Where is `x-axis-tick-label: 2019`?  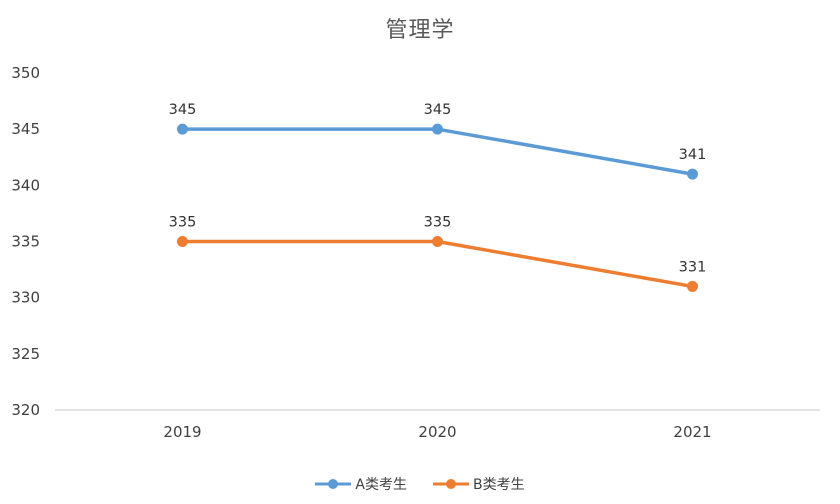
x-axis-tick-label: 2019 is located at coordinates (182, 432).